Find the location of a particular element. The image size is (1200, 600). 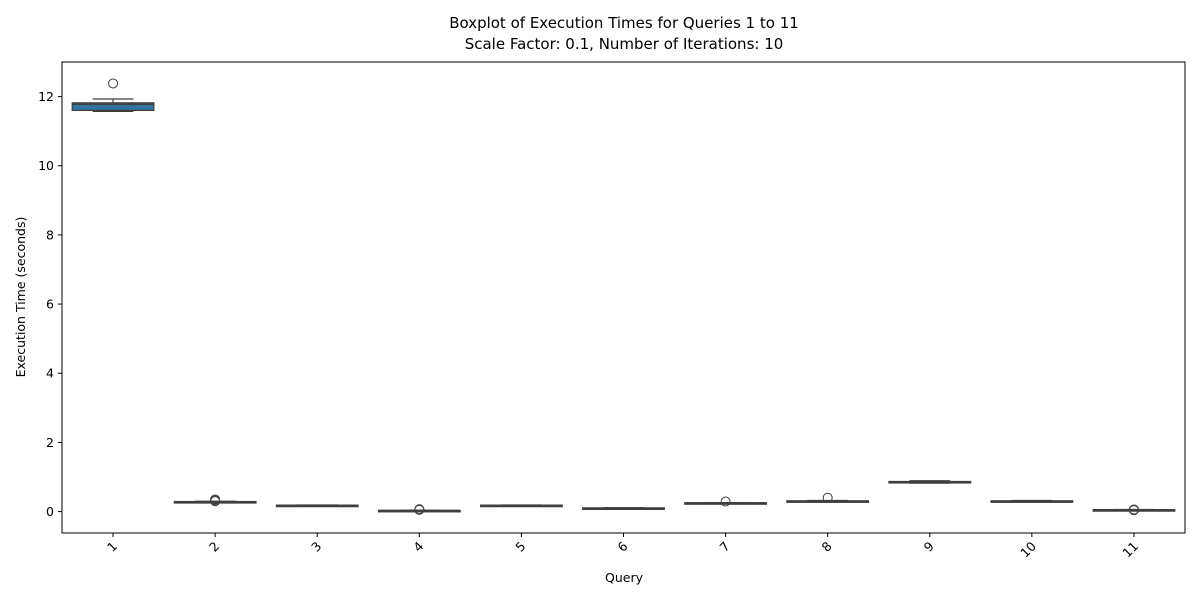

y-tick-label: 6 is located at coordinates (50, 304).